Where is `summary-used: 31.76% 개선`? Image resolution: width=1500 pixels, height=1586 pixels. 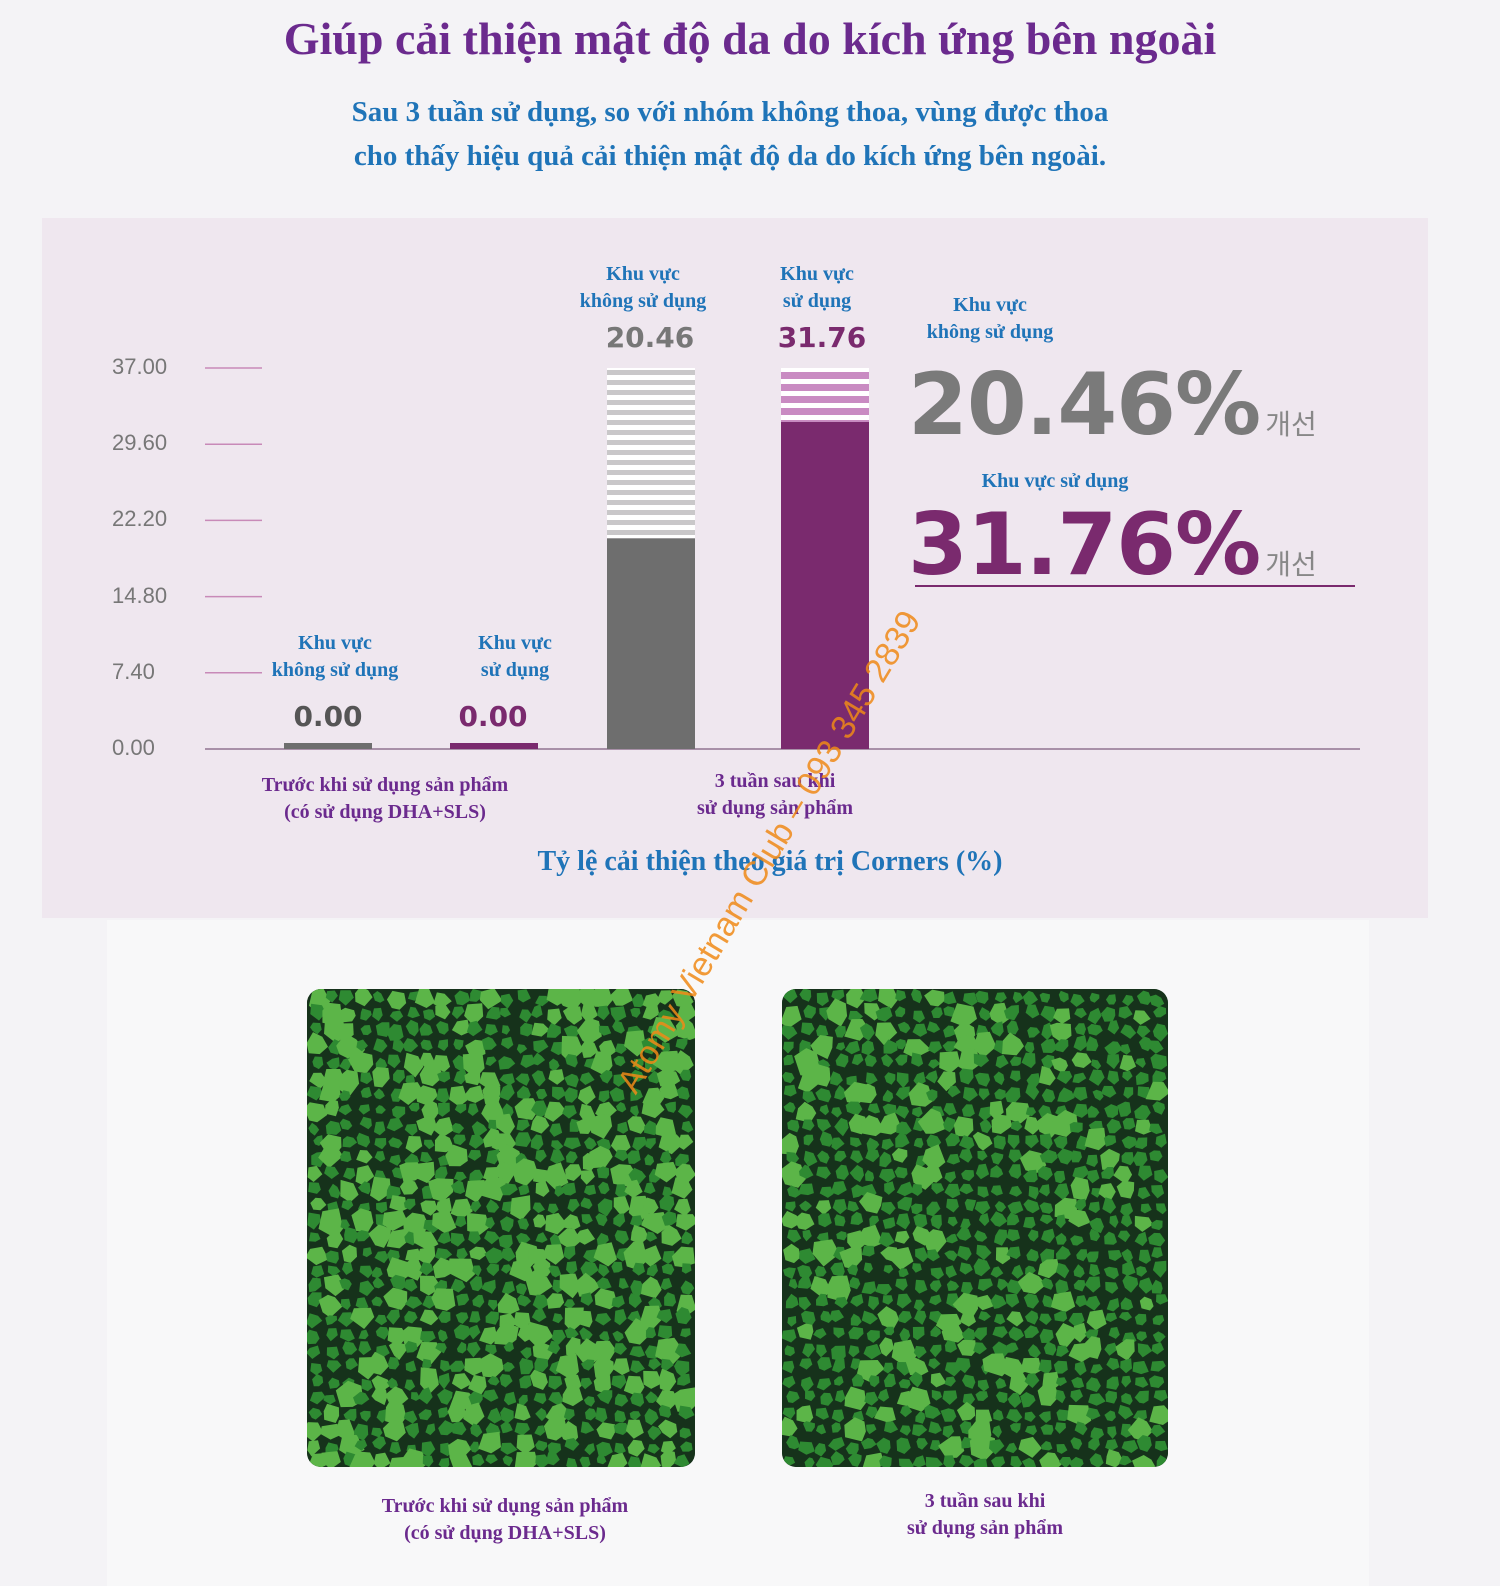
summary-used: 31.76% 개선 is located at coordinates (1112, 545).